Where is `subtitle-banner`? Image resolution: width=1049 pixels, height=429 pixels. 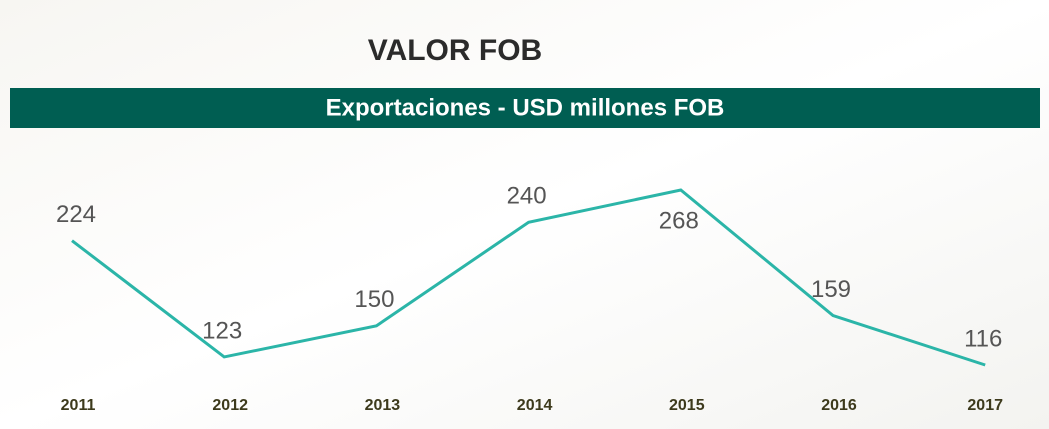
subtitle-banner is located at coordinates (525, 108).